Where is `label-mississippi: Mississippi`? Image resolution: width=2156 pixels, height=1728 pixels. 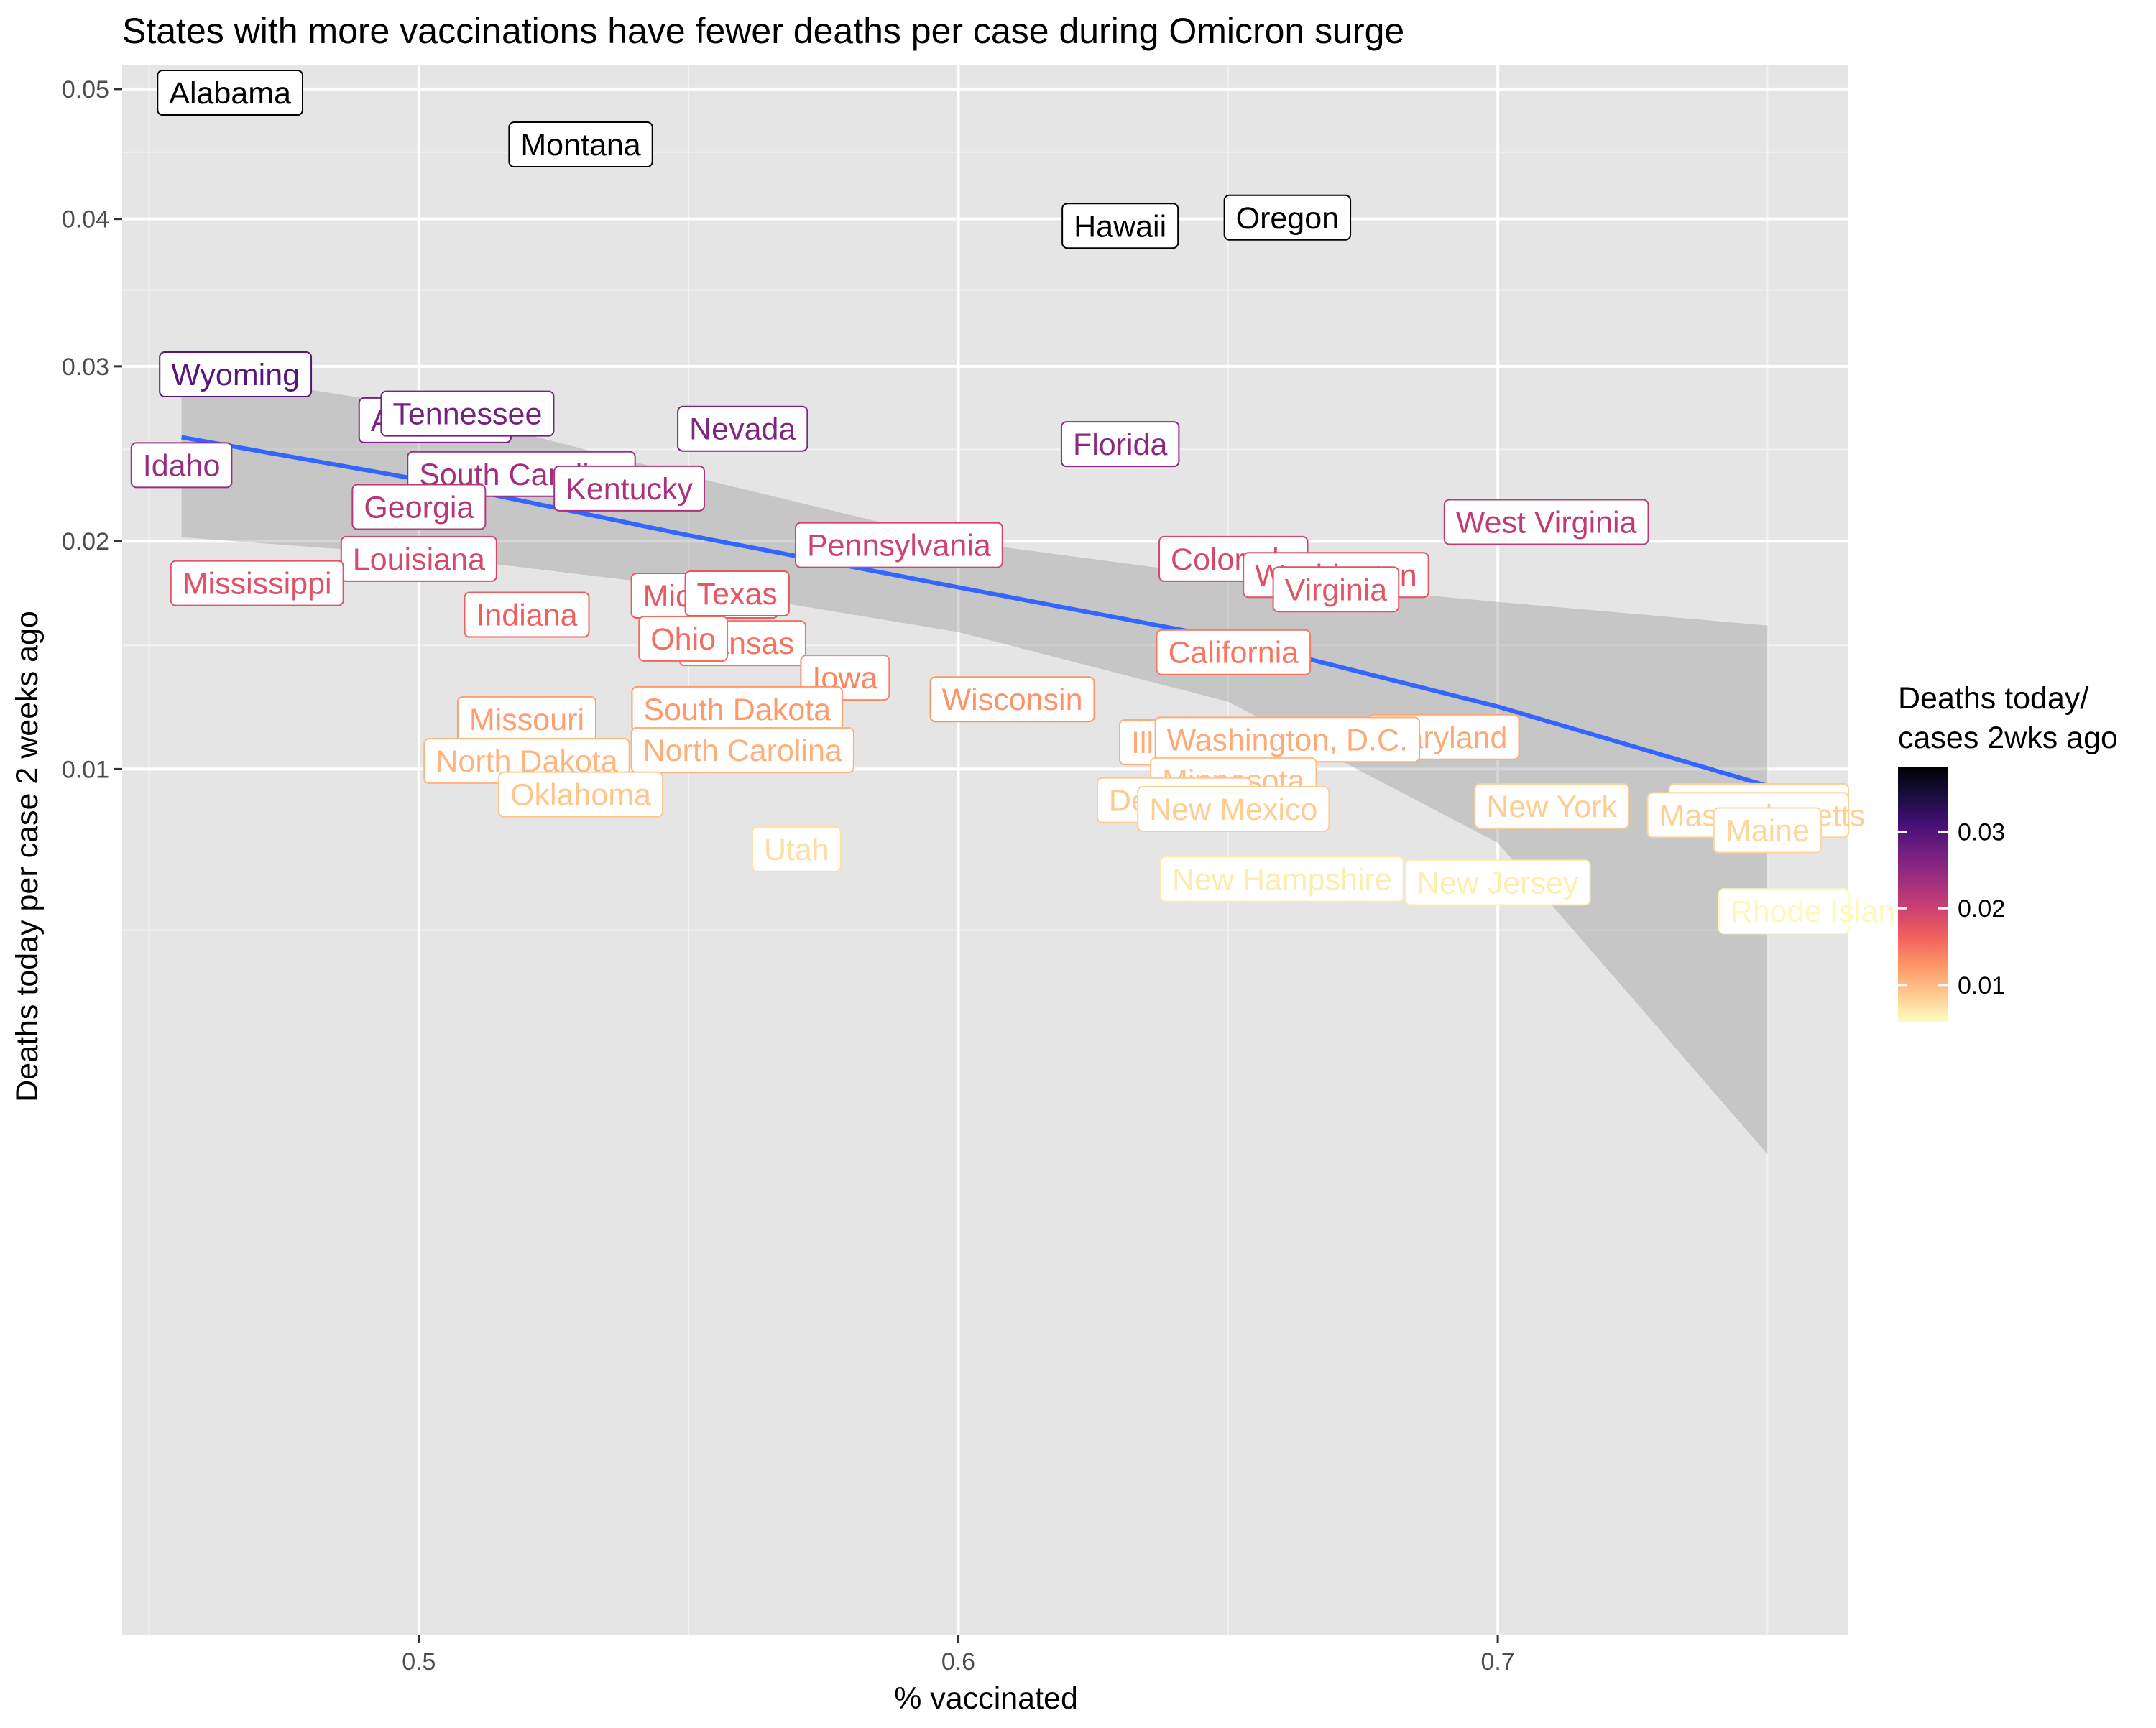 label-mississippi: Mississippi is located at coordinates (257, 583).